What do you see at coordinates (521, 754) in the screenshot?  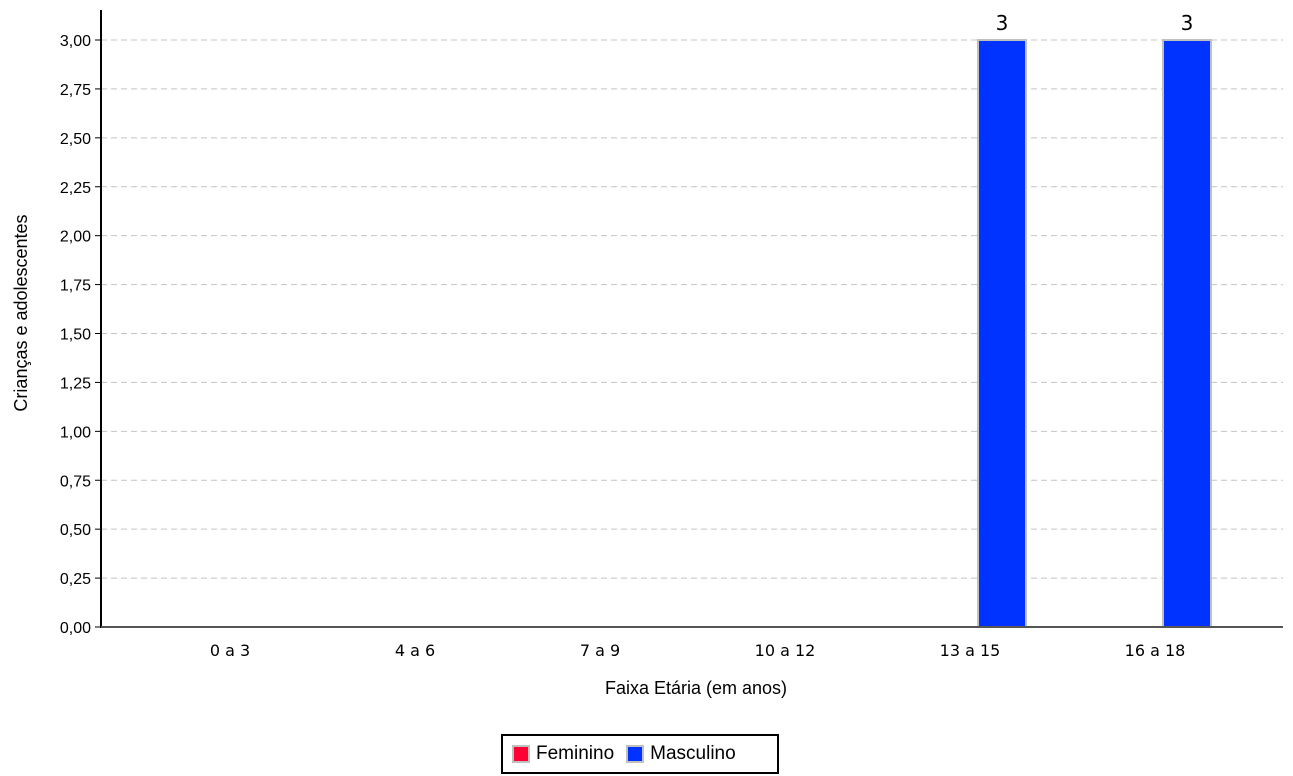 I see `legend-swatch-feminino` at bounding box center [521, 754].